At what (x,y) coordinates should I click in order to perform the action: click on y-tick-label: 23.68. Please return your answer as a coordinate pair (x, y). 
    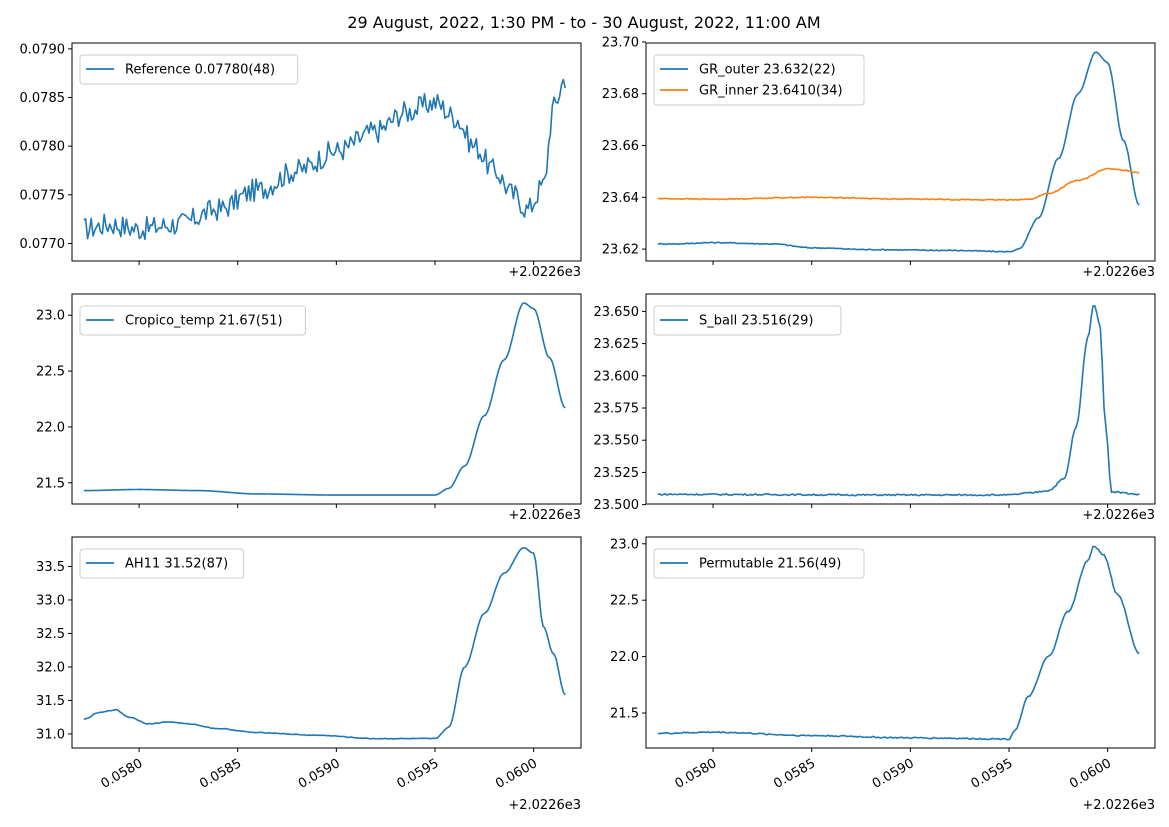
    Looking at the image, I should click on (620, 94).